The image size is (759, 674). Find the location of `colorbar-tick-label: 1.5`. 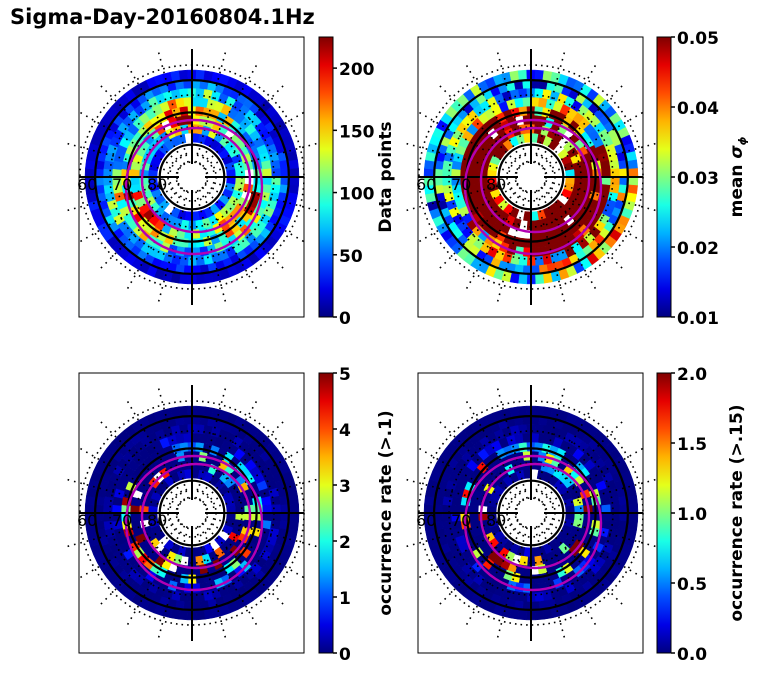

colorbar-tick-label: 1.5 is located at coordinates (692, 445).